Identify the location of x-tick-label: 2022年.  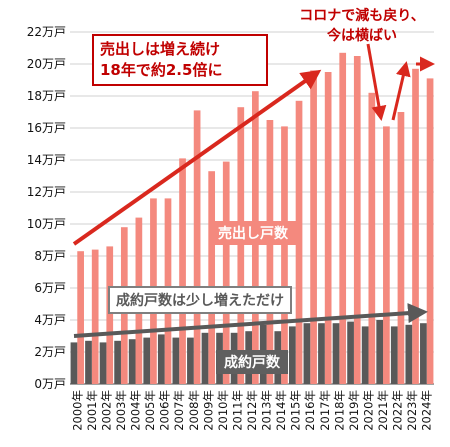
(398, 410).